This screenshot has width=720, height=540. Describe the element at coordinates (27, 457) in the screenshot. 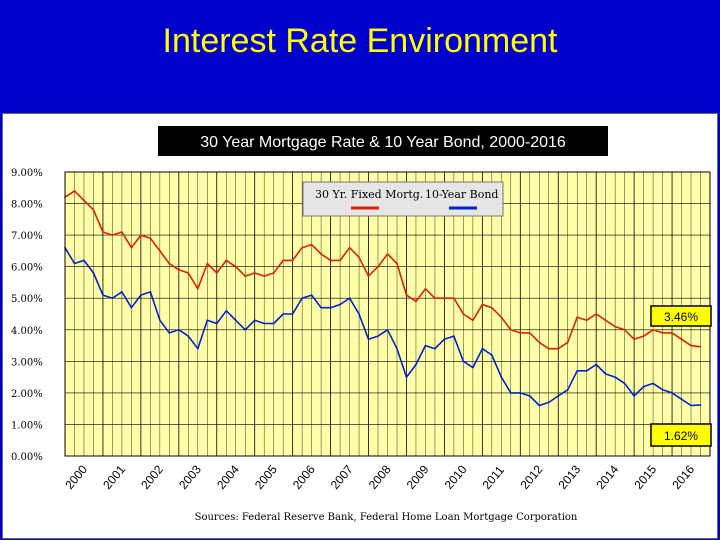

I see `y-tick-label: 0.00%` at that location.